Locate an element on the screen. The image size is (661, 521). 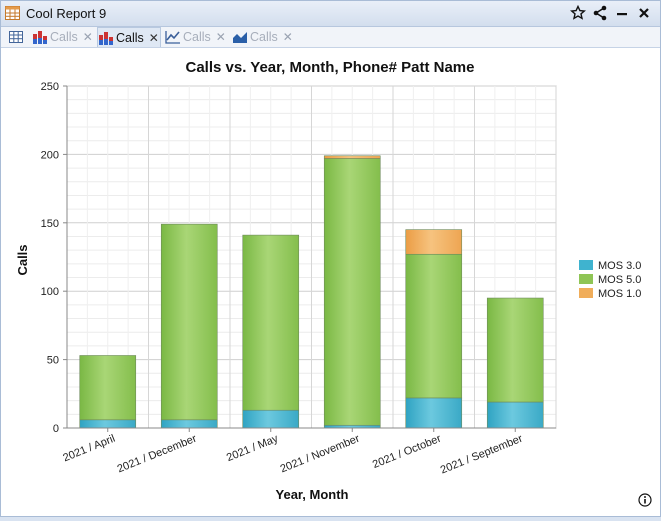
x-tick-label: 2021 / November is located at coordinates (320, 454).